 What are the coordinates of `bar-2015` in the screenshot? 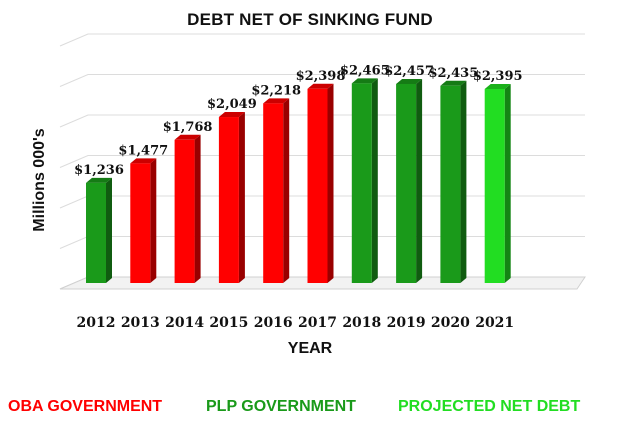 It's located at (231, 197).